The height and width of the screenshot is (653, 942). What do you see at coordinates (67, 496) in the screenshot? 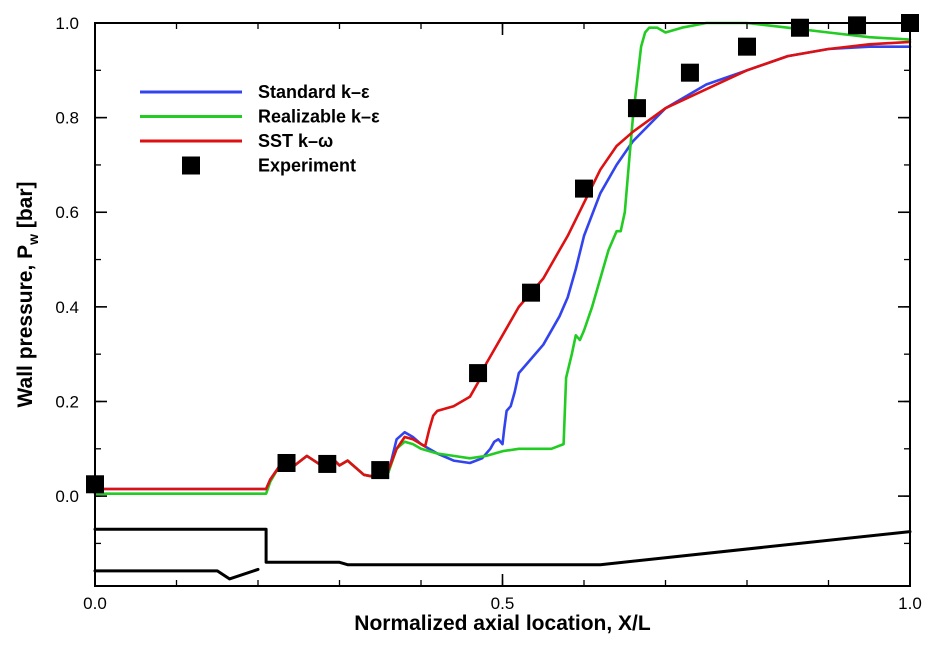
I see `y-tick-label: 0.0` at bounding box center [67, 496].